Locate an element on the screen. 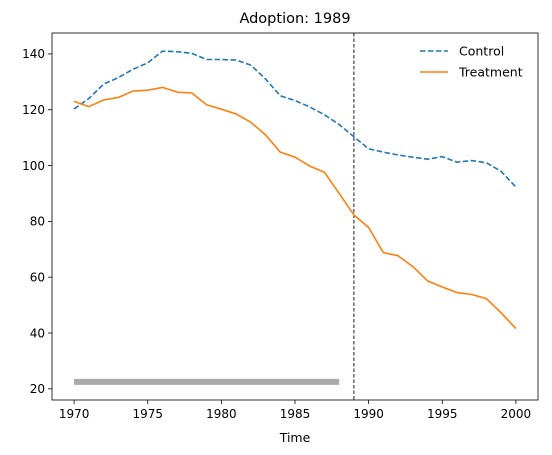  x-axis: 1970 1975 1980 1985 1990 1995 2000 is located at coordinates (295, 410).